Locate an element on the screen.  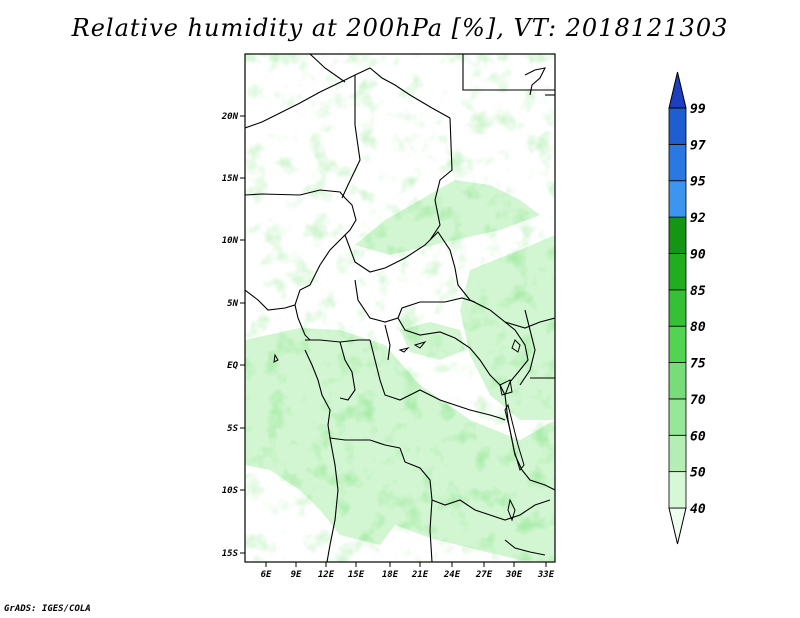
colorbar-label: 75 is located at coordinates (698, 364).